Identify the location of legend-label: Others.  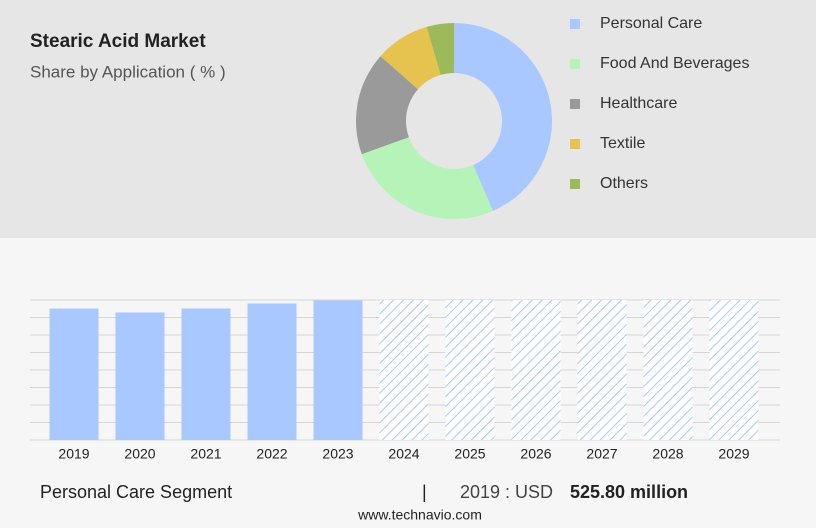
(624, 183).